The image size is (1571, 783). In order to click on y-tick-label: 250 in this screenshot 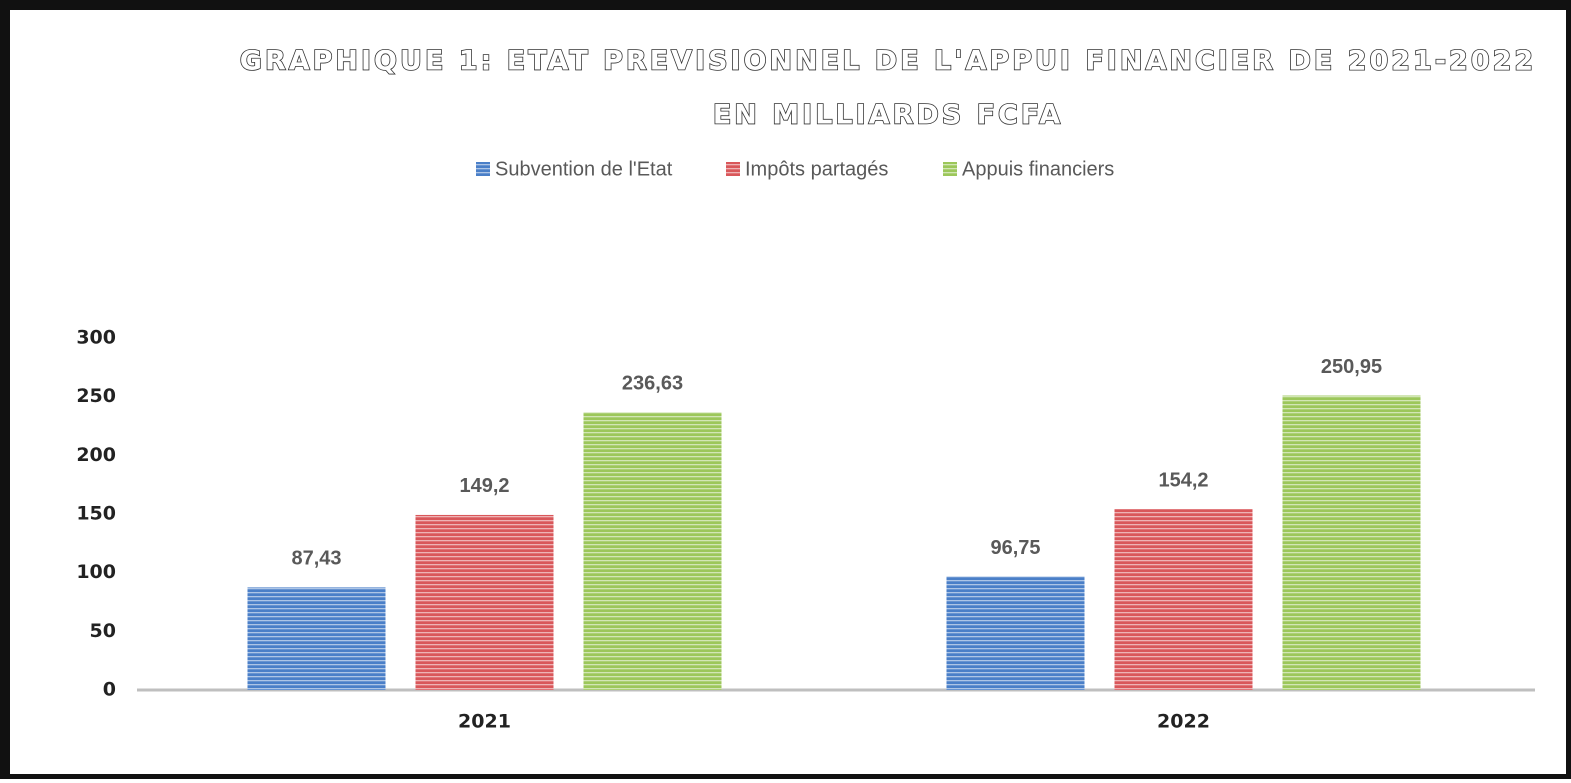, I will do `click(96, 396)`.